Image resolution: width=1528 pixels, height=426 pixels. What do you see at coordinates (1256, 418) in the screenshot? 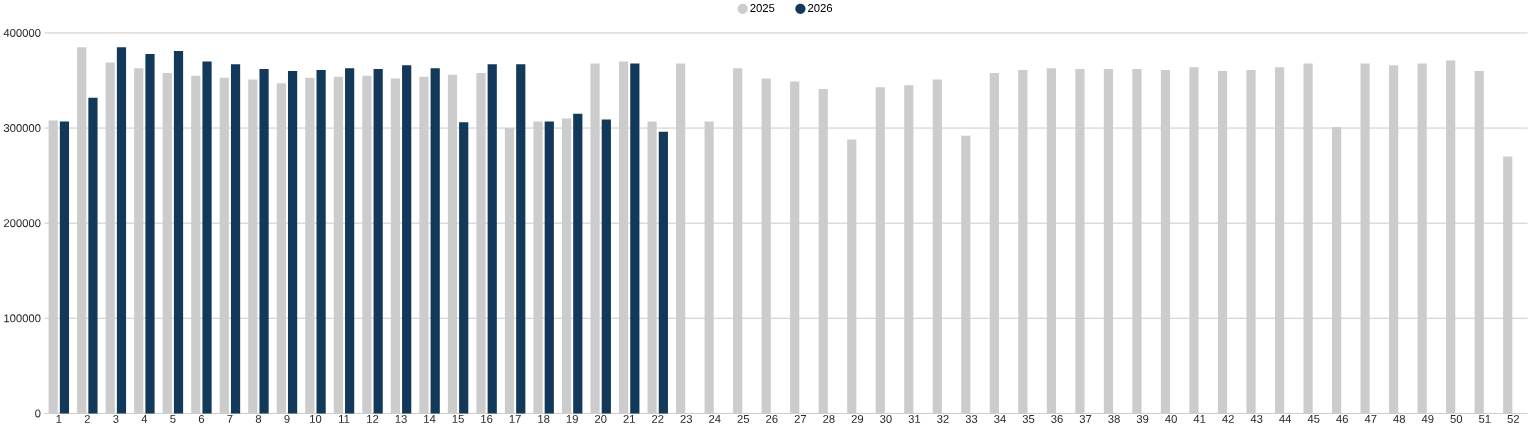
I see `x-tick-label: 43` at bounding box center [1256, 418].